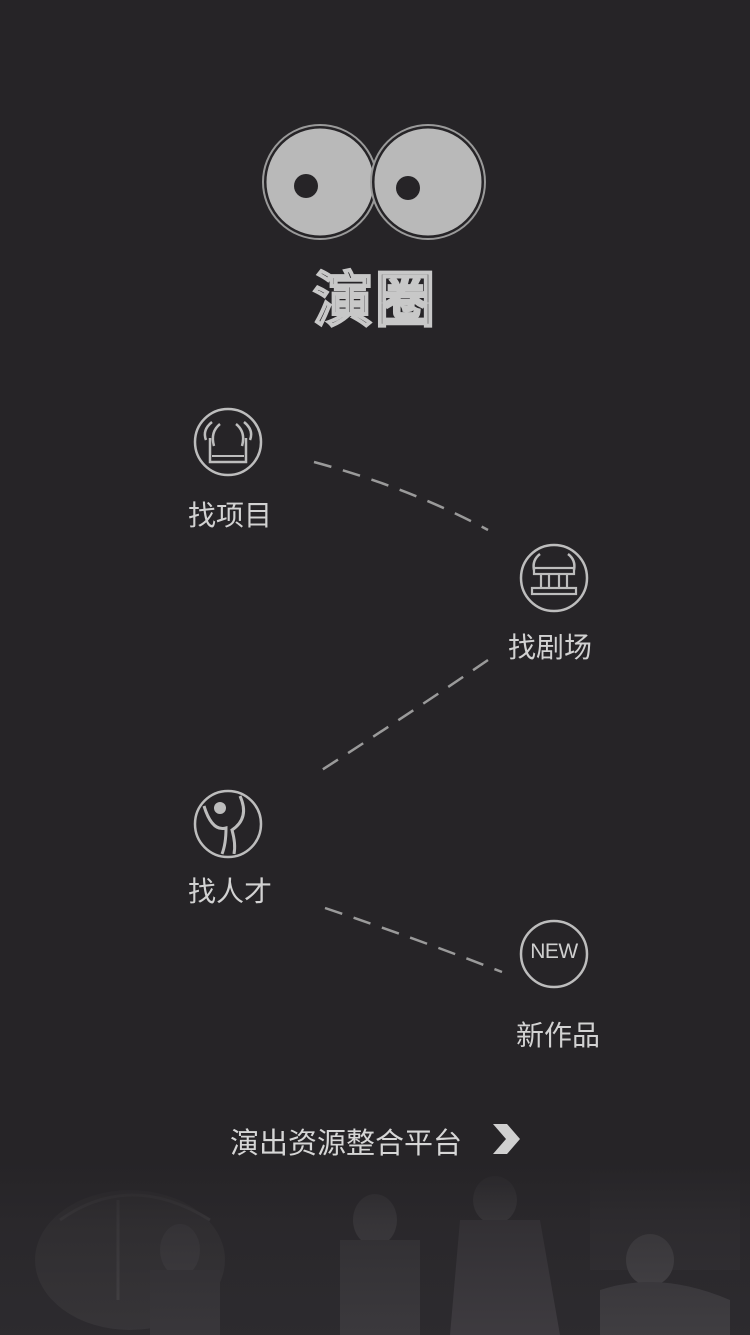 Image resolution: width=750 pixels, height=1335 pixels. Describe the element at coordinates (505, 1139) in the screenshot. I see `chevron-right-icon` at that location.